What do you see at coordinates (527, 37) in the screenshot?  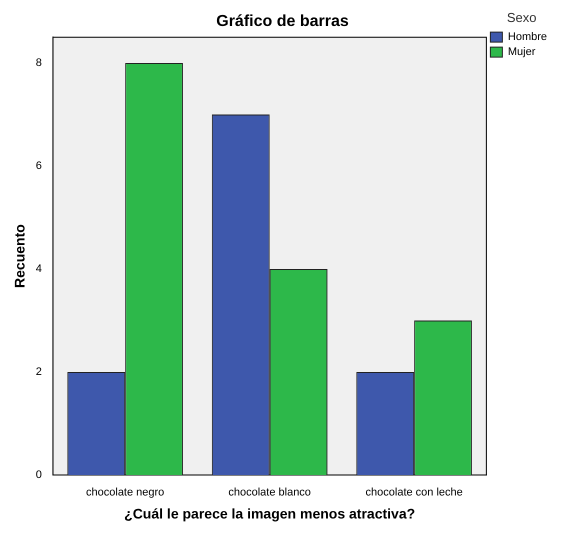 I see `legend-label: Hombre` at bounding box center [527, 37].